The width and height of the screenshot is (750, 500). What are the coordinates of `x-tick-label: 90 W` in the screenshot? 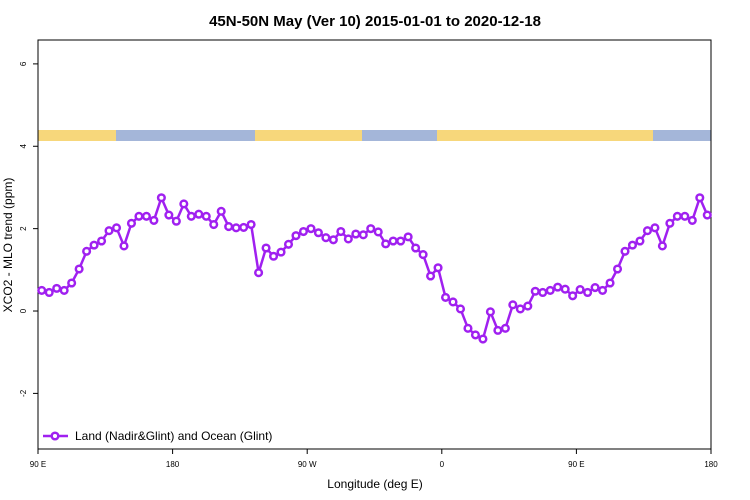 It's located at (307, 464).